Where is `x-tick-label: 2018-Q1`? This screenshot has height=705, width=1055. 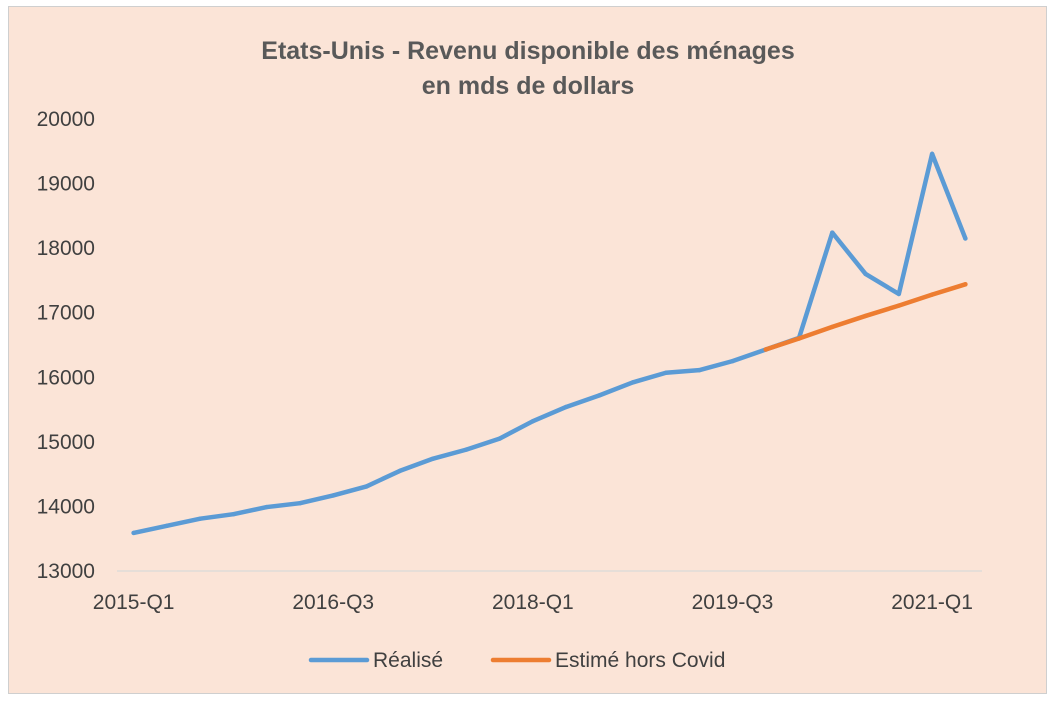
x-tick-label: 2018-Q1 is located at coordinates (533, 602).